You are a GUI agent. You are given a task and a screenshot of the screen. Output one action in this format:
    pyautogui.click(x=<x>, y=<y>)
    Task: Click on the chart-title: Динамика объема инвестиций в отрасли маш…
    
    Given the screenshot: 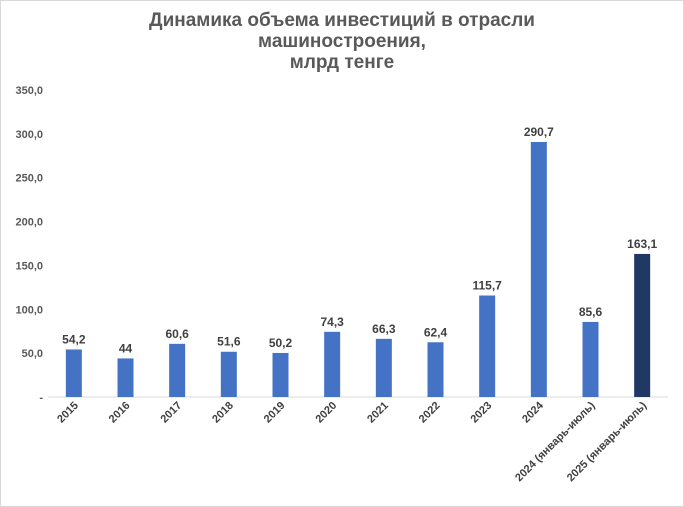 What is the action you would take?
    pyautogui.click(x=342, y=41)
    